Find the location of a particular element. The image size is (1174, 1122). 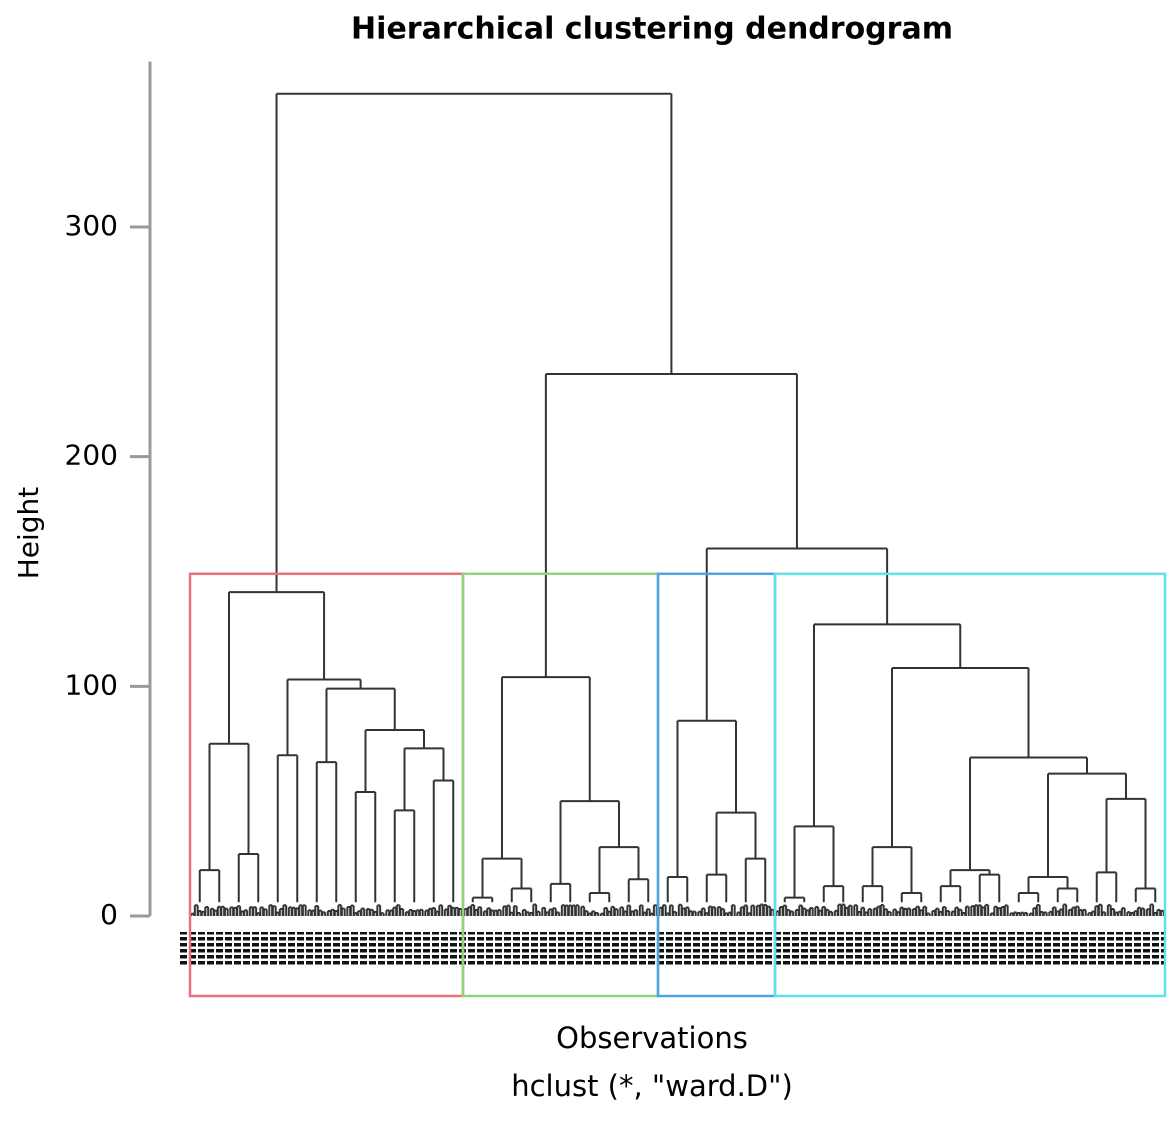

label-gap is located at coordinates (672, 924).